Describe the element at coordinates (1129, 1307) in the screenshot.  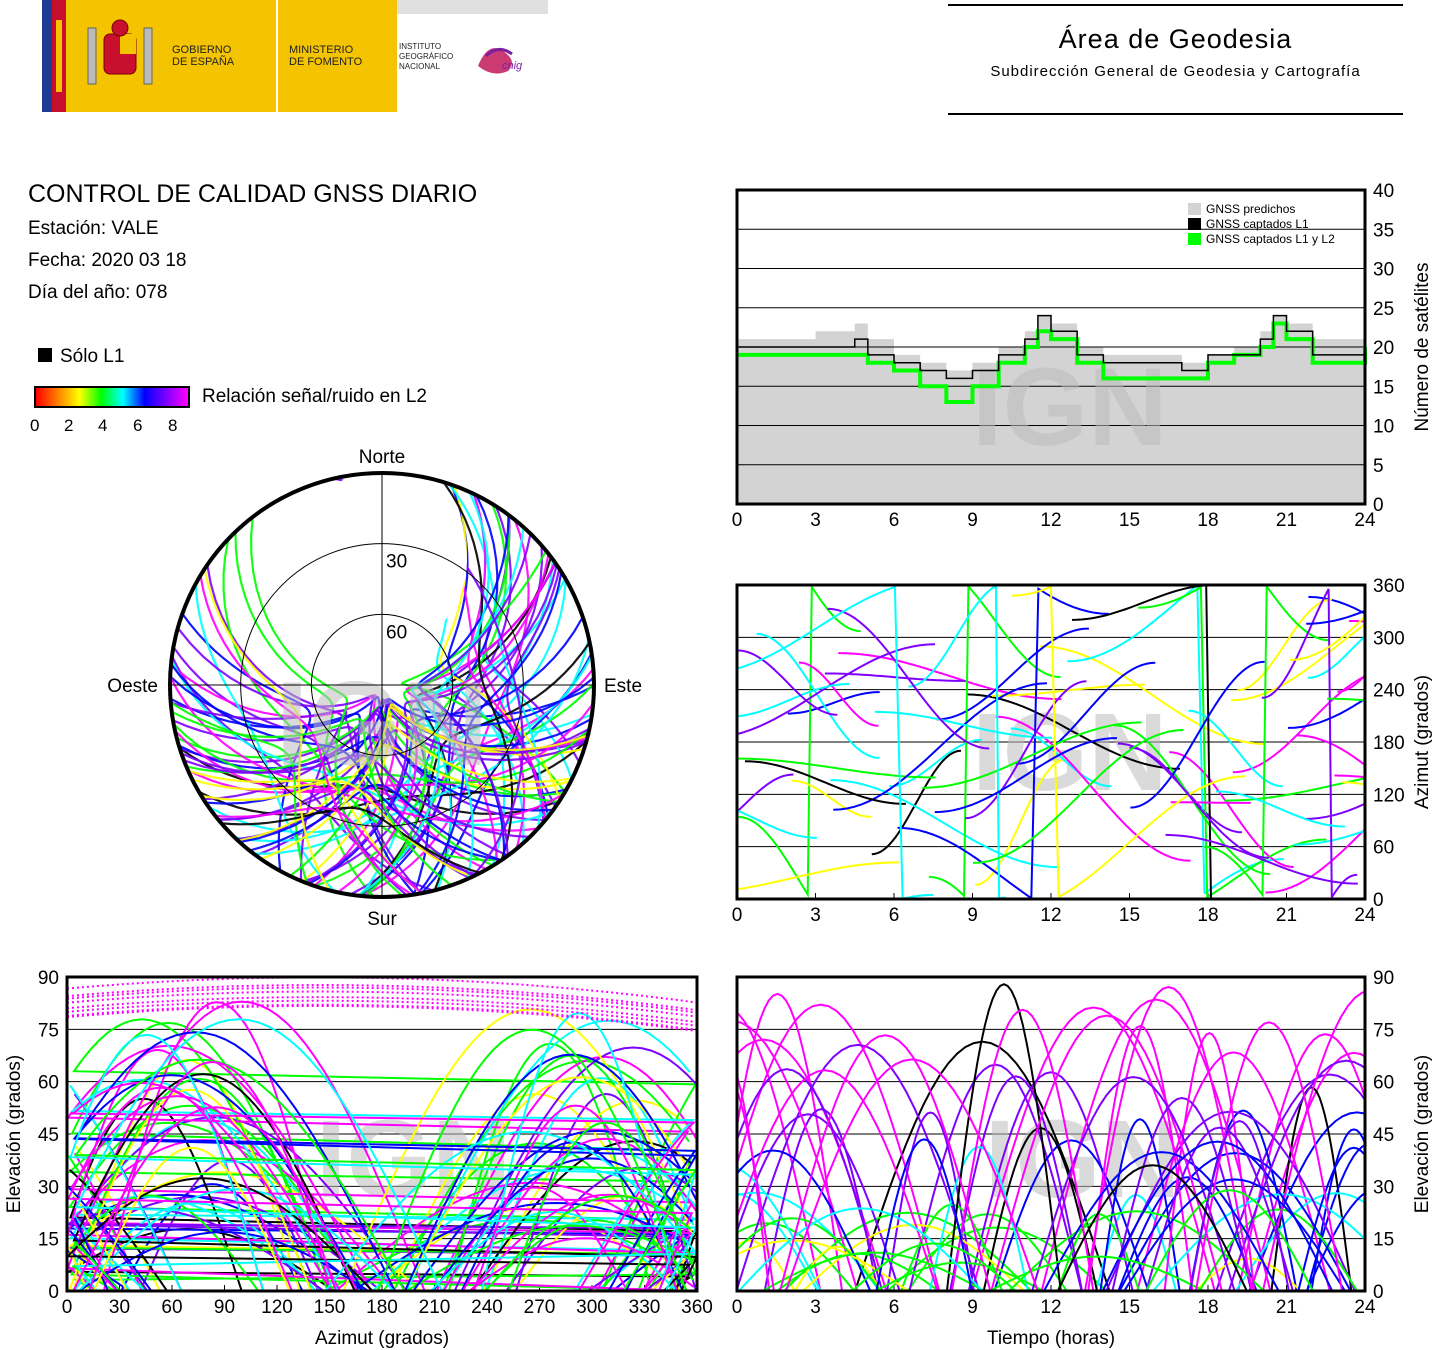
I see `x-tick-label: 15` at that location.